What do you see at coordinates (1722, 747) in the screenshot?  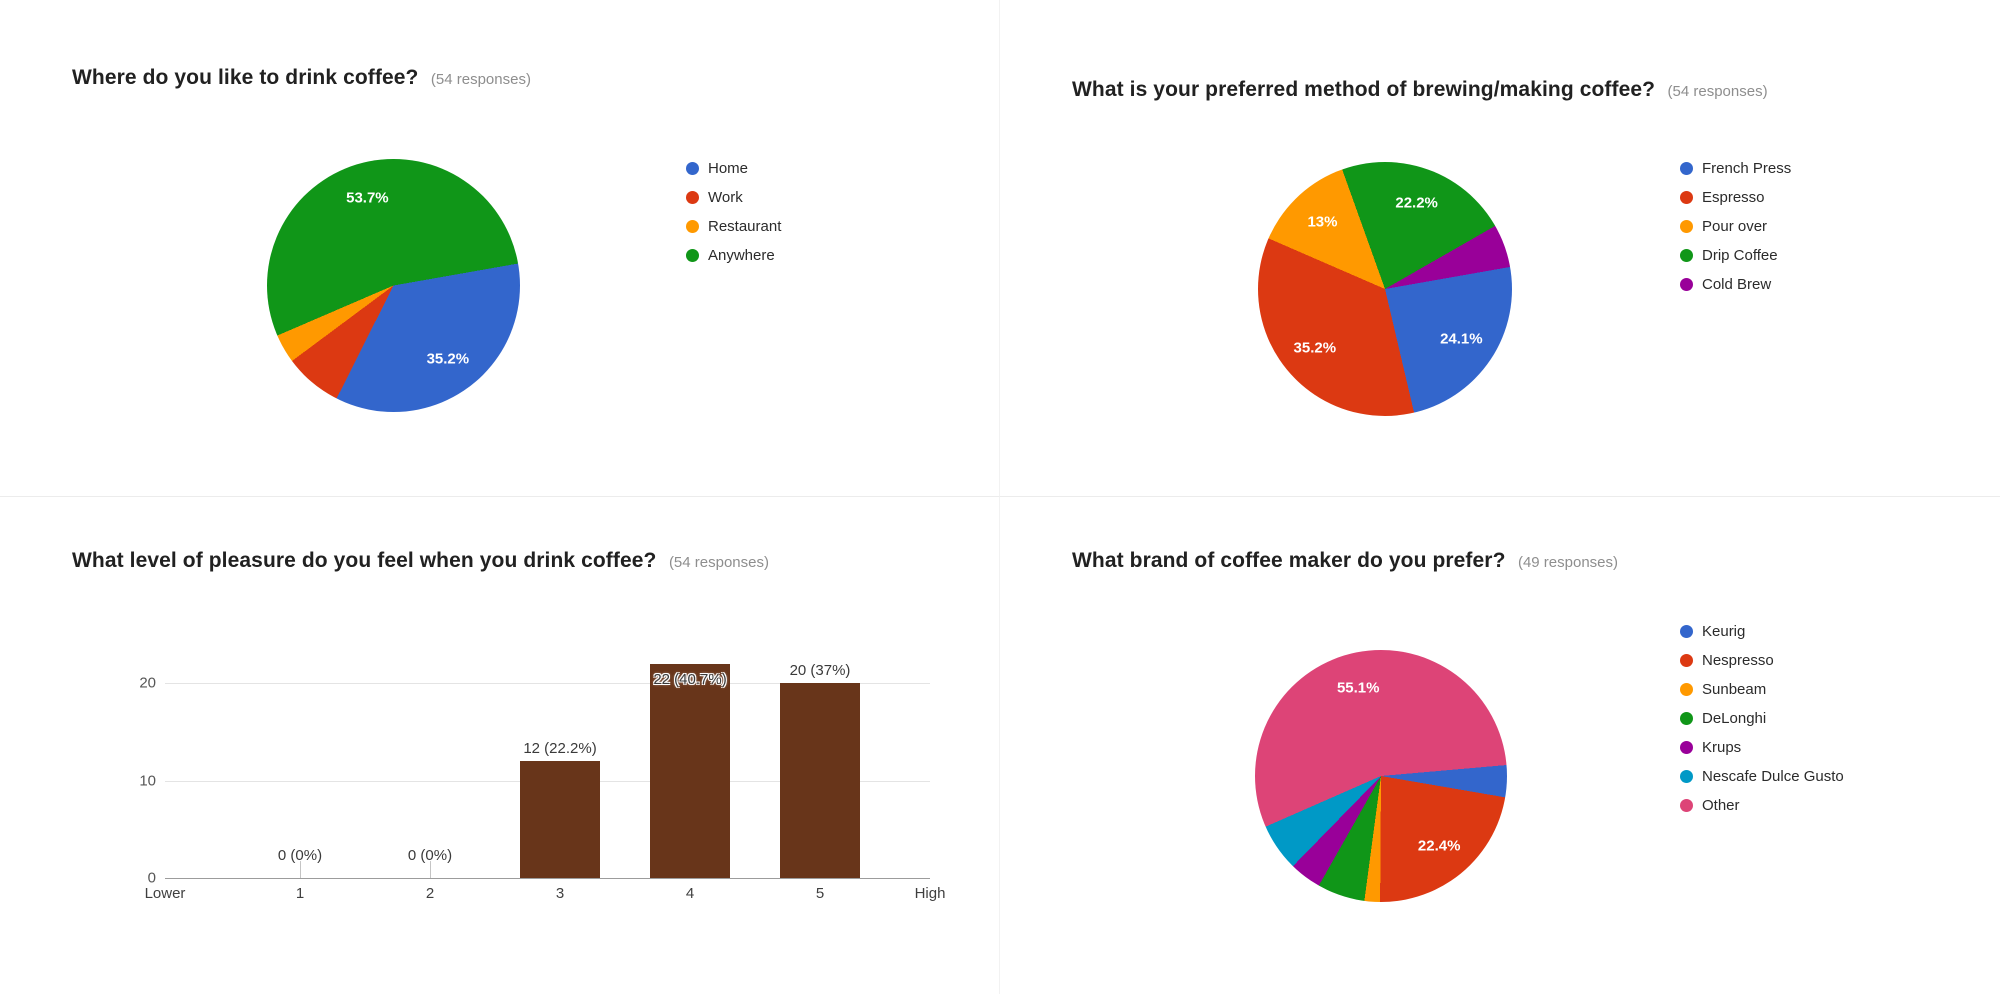 I see `legend-label: Krups` at bounding box center [1722, 747].